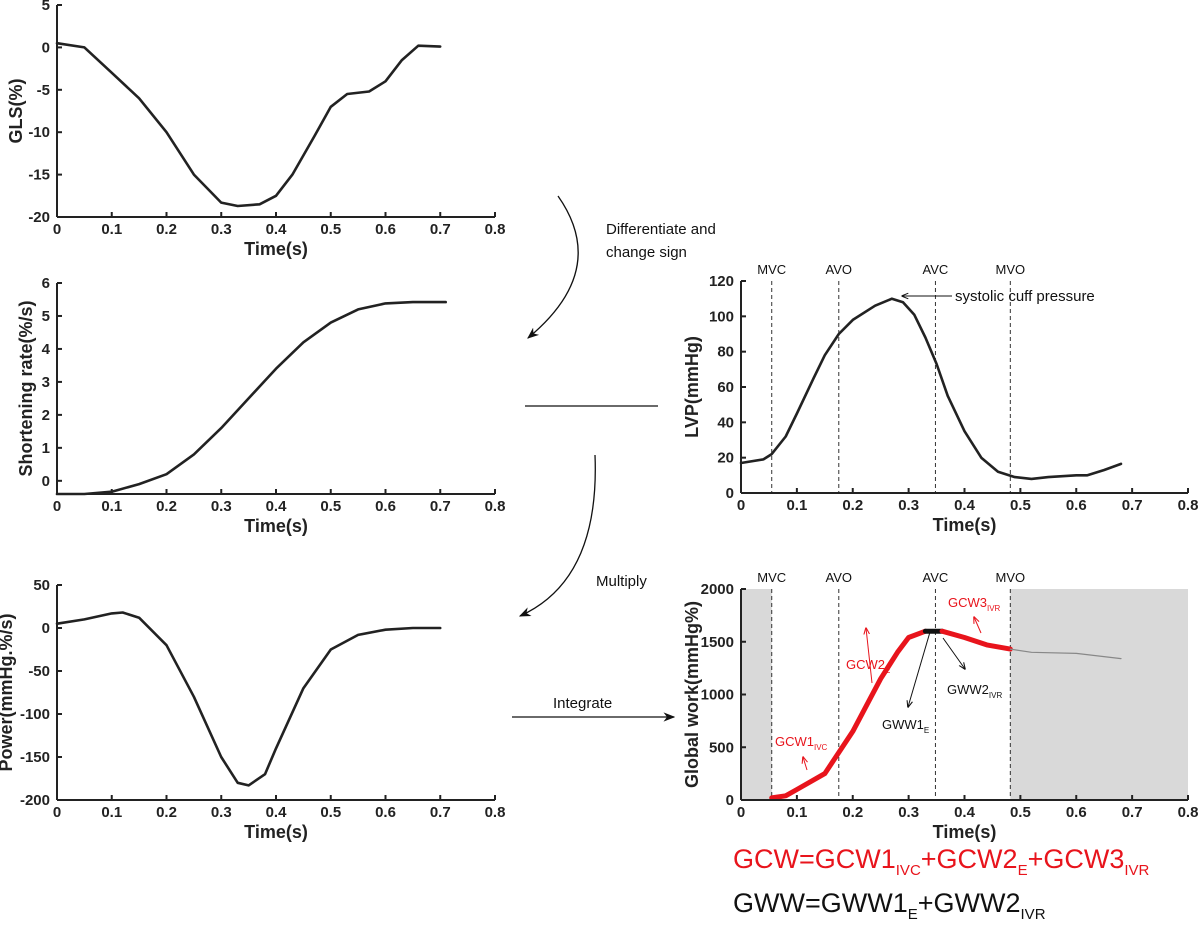 Image resolution: width=1200 pixels, height=941 pixels. I want to click on event-label-avo: AVO, so click(839, 269).